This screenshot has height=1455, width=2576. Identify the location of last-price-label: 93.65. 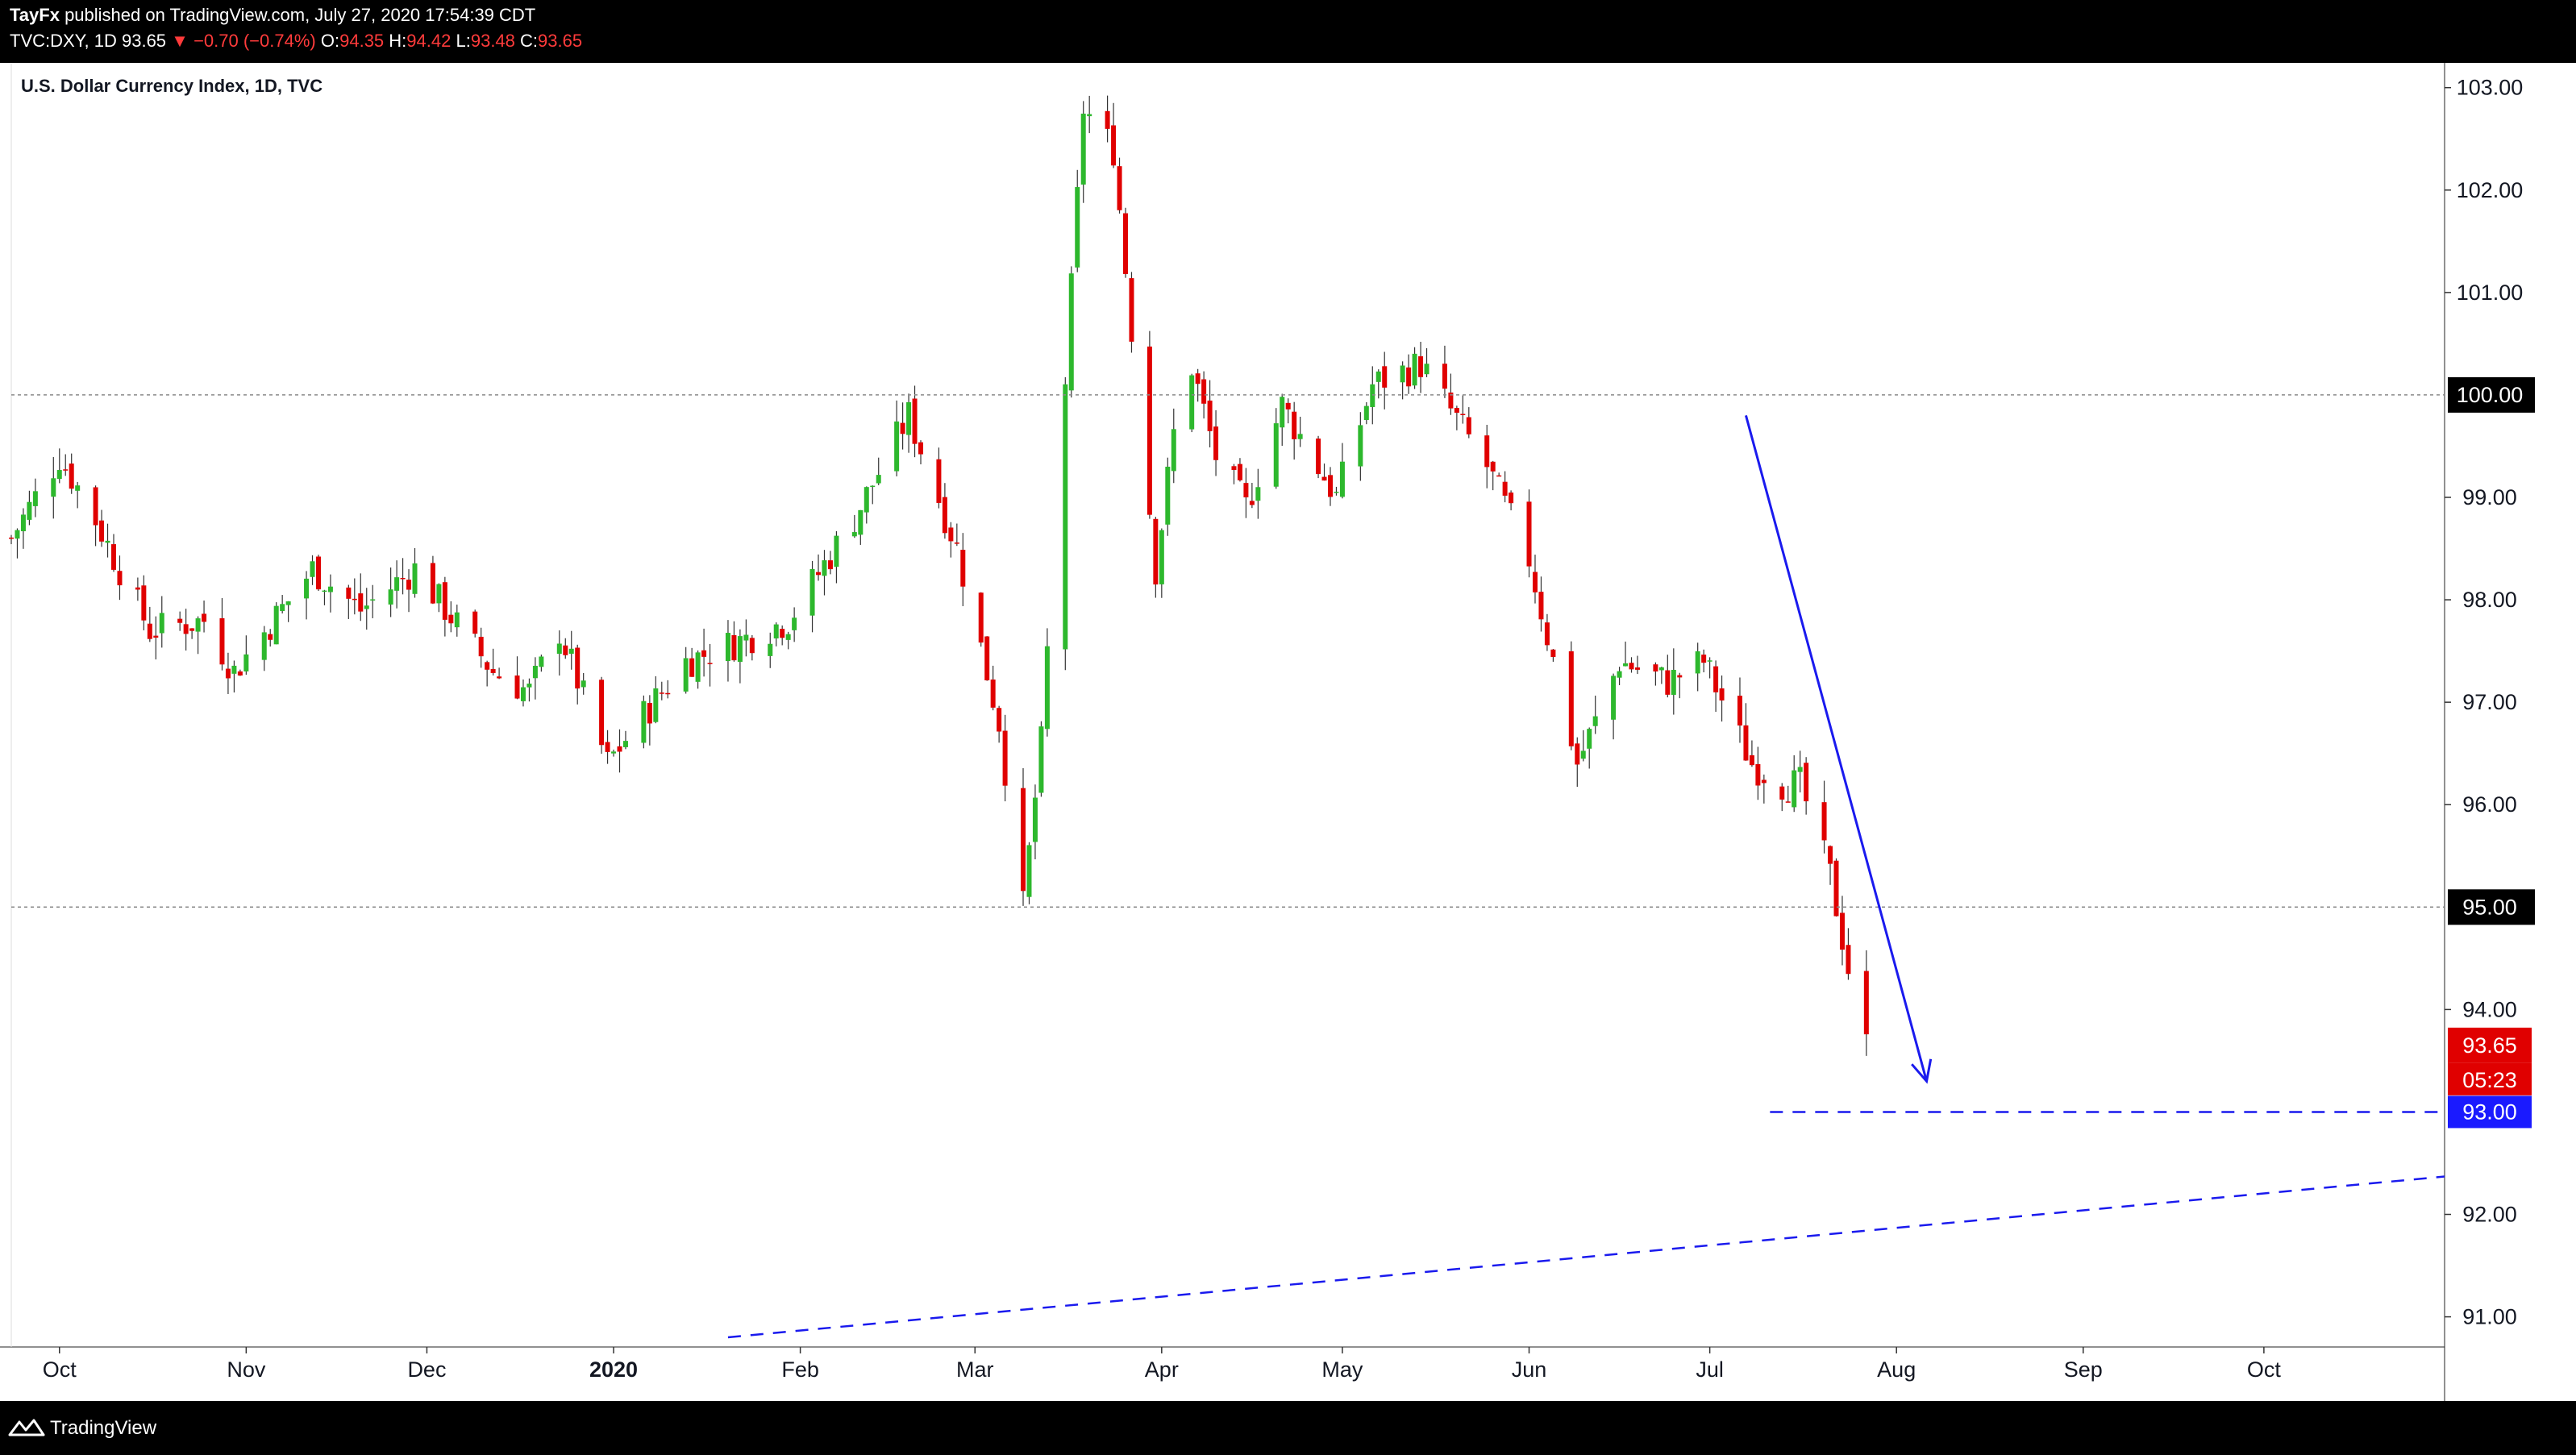
(2489, 1045).